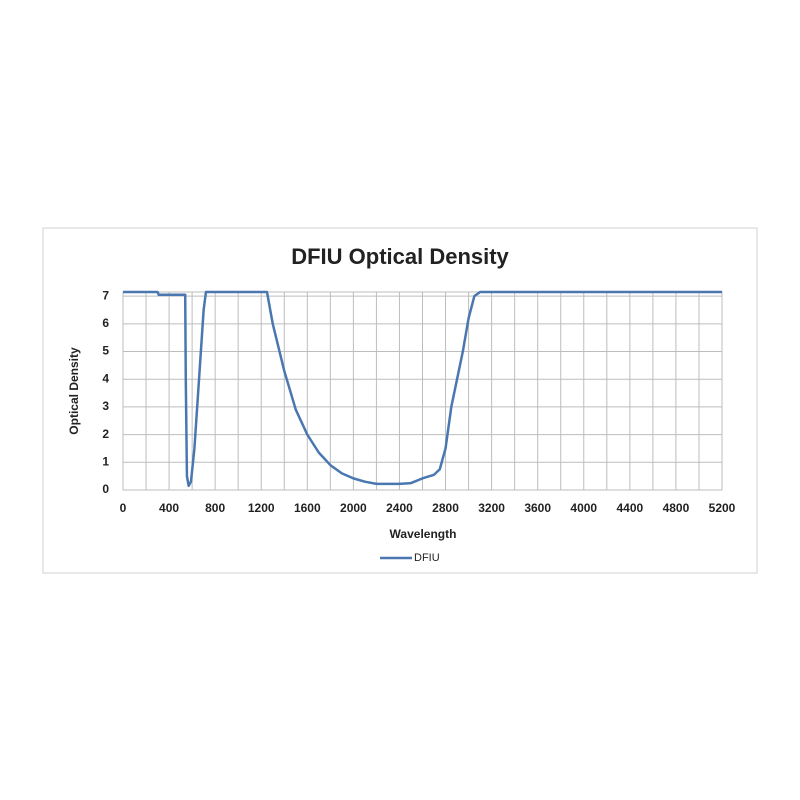  What do you see at coordinates (491, 508) in the screenshot?
I see `x-tick-label: 3200` at bounding box center [491, 508].